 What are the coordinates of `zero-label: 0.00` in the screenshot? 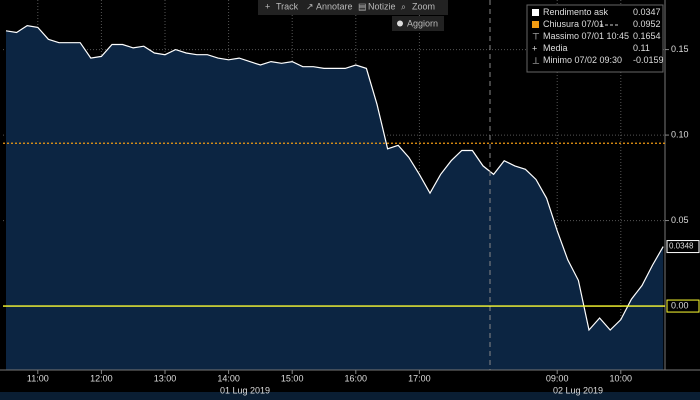 It's located at (680, 305).